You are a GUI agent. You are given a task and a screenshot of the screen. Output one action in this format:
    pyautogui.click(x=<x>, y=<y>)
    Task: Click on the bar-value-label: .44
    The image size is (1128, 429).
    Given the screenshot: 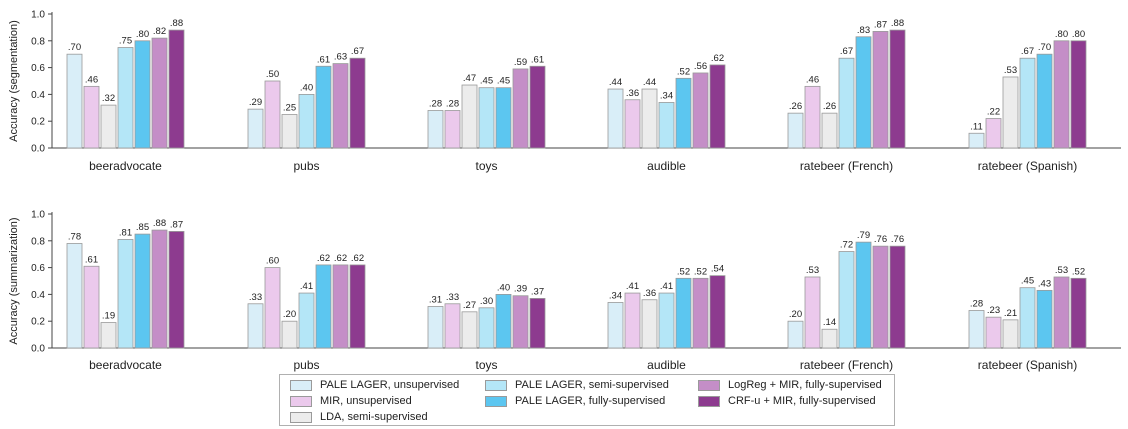 What is the action you would take?
    pyautogui.click(x=615, y=82)
    